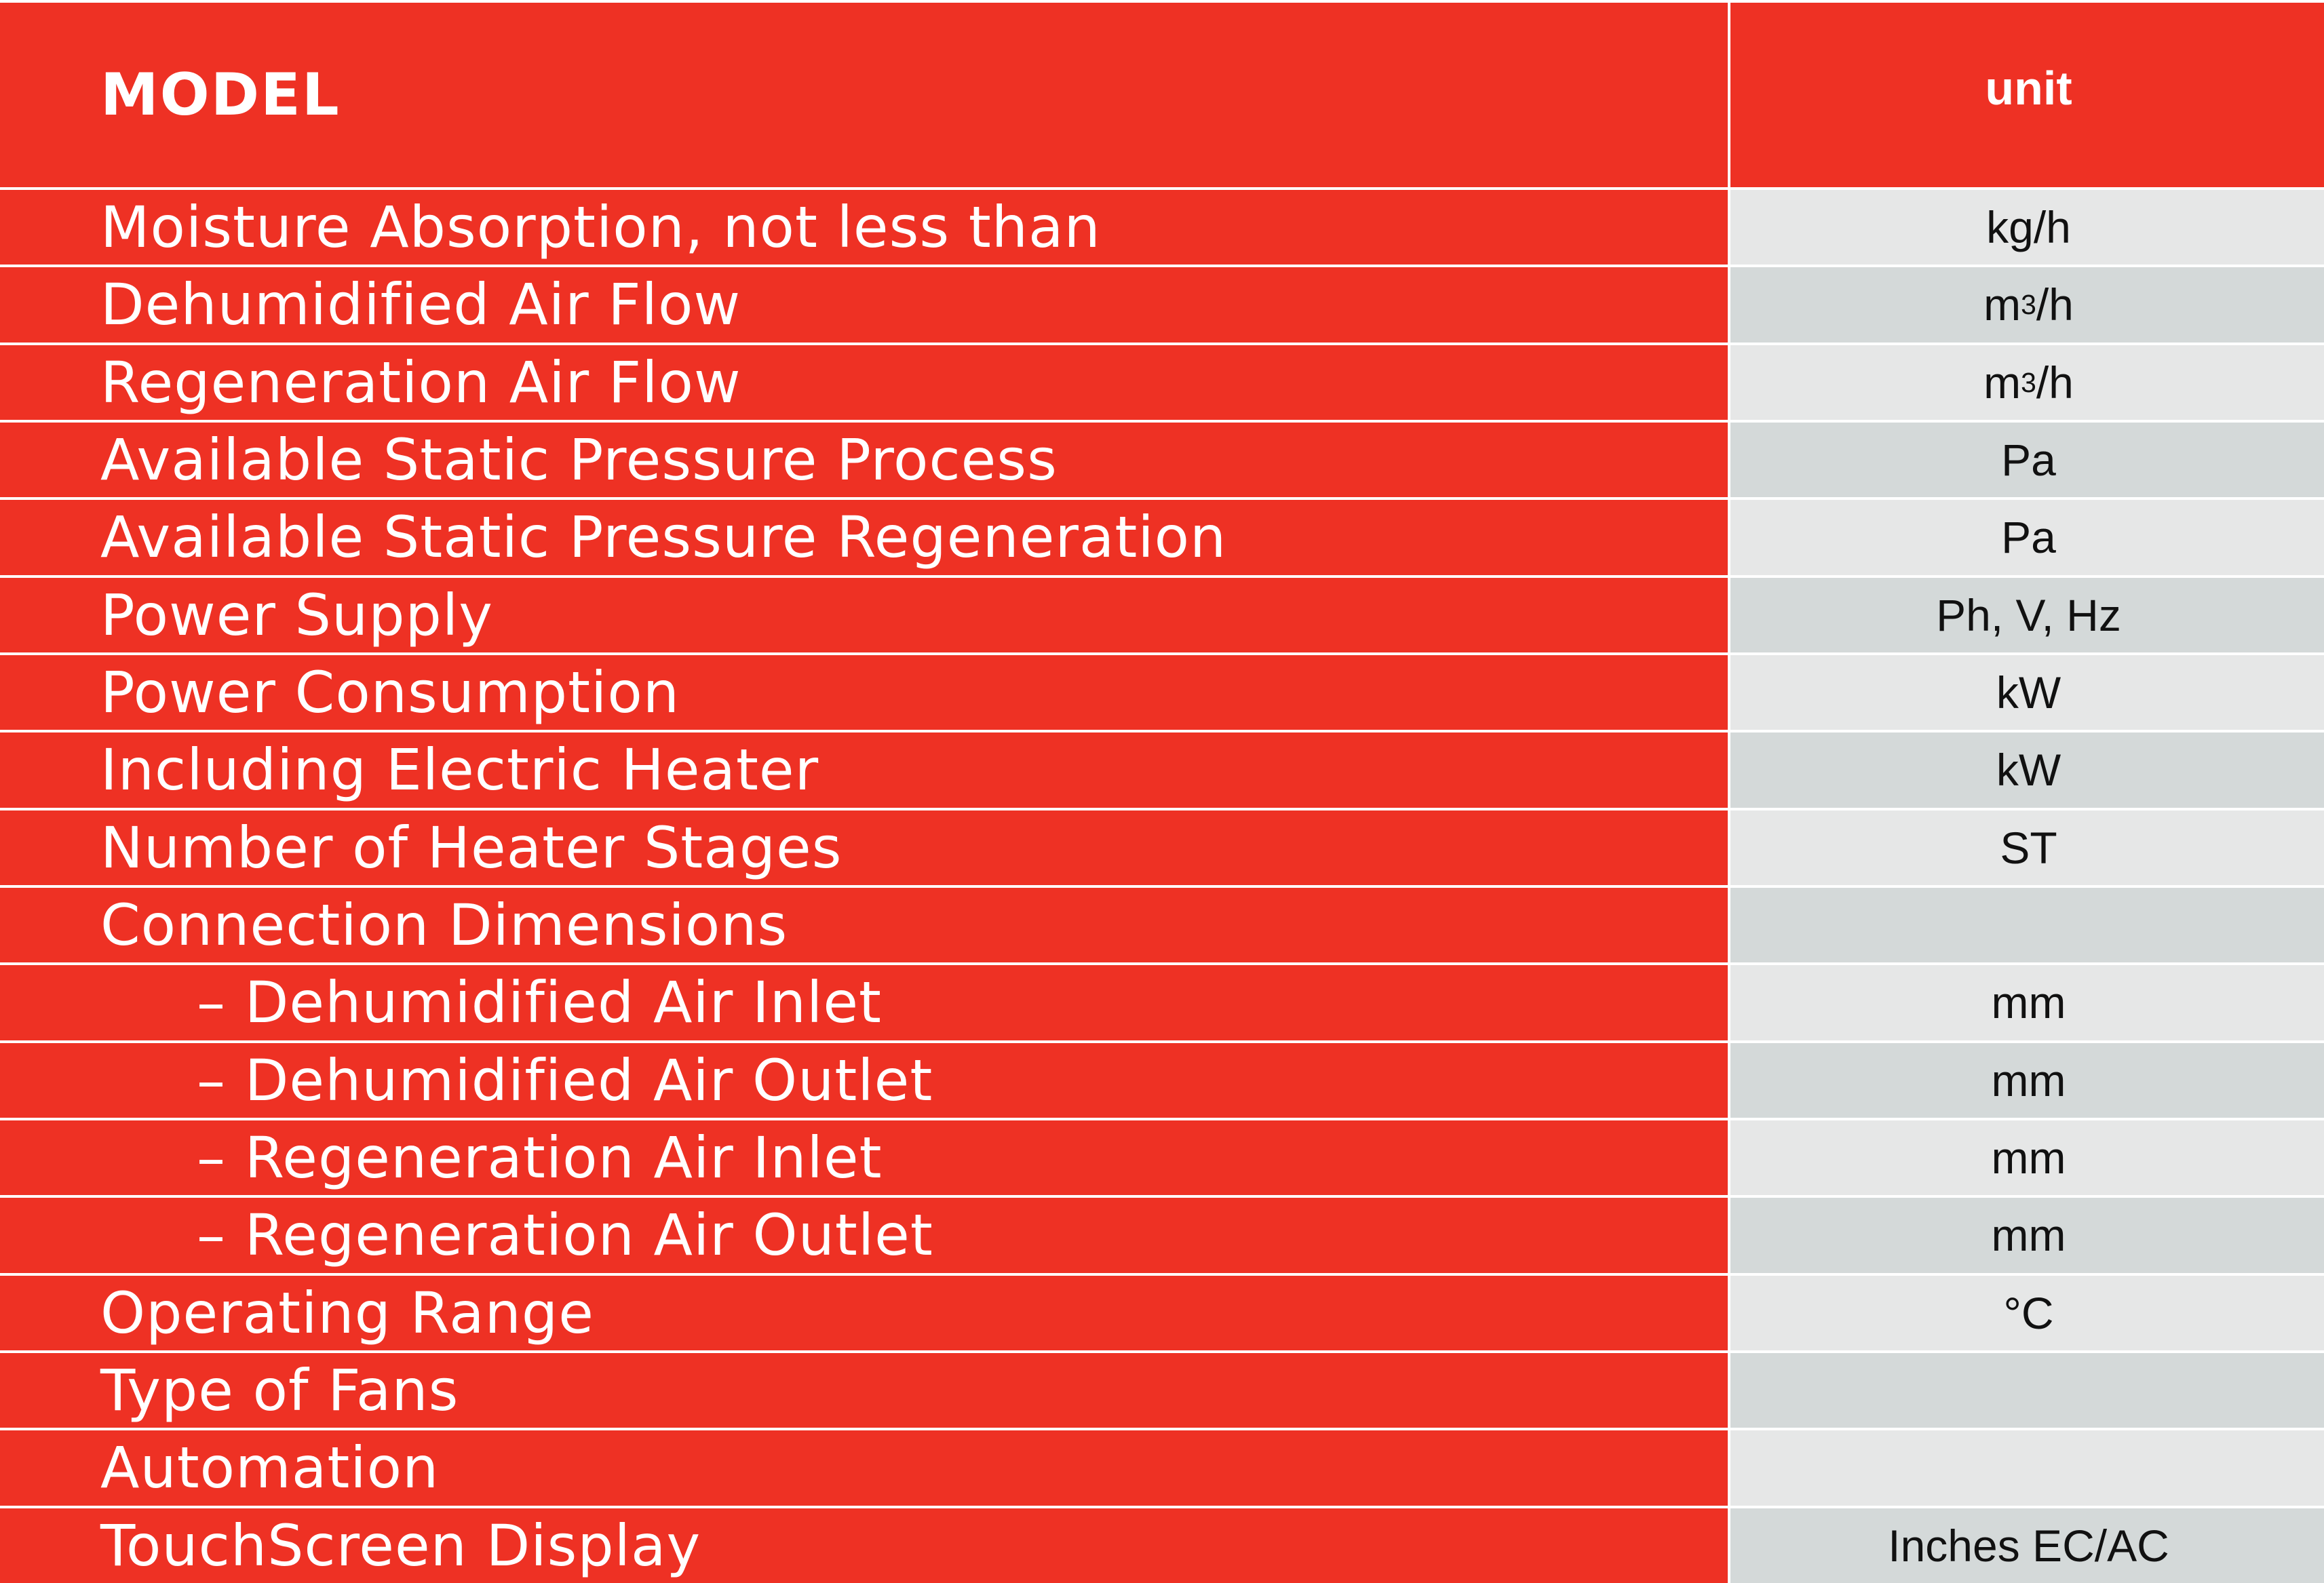 Image resolution: width=2324 pixels, height=1583 pixels. What do you see at coordinates (864, 305) in the screenshot?
I see `row-label-dehumidified-air-flow: Dehumidified Air Flow` at bounding box center [864, 305].